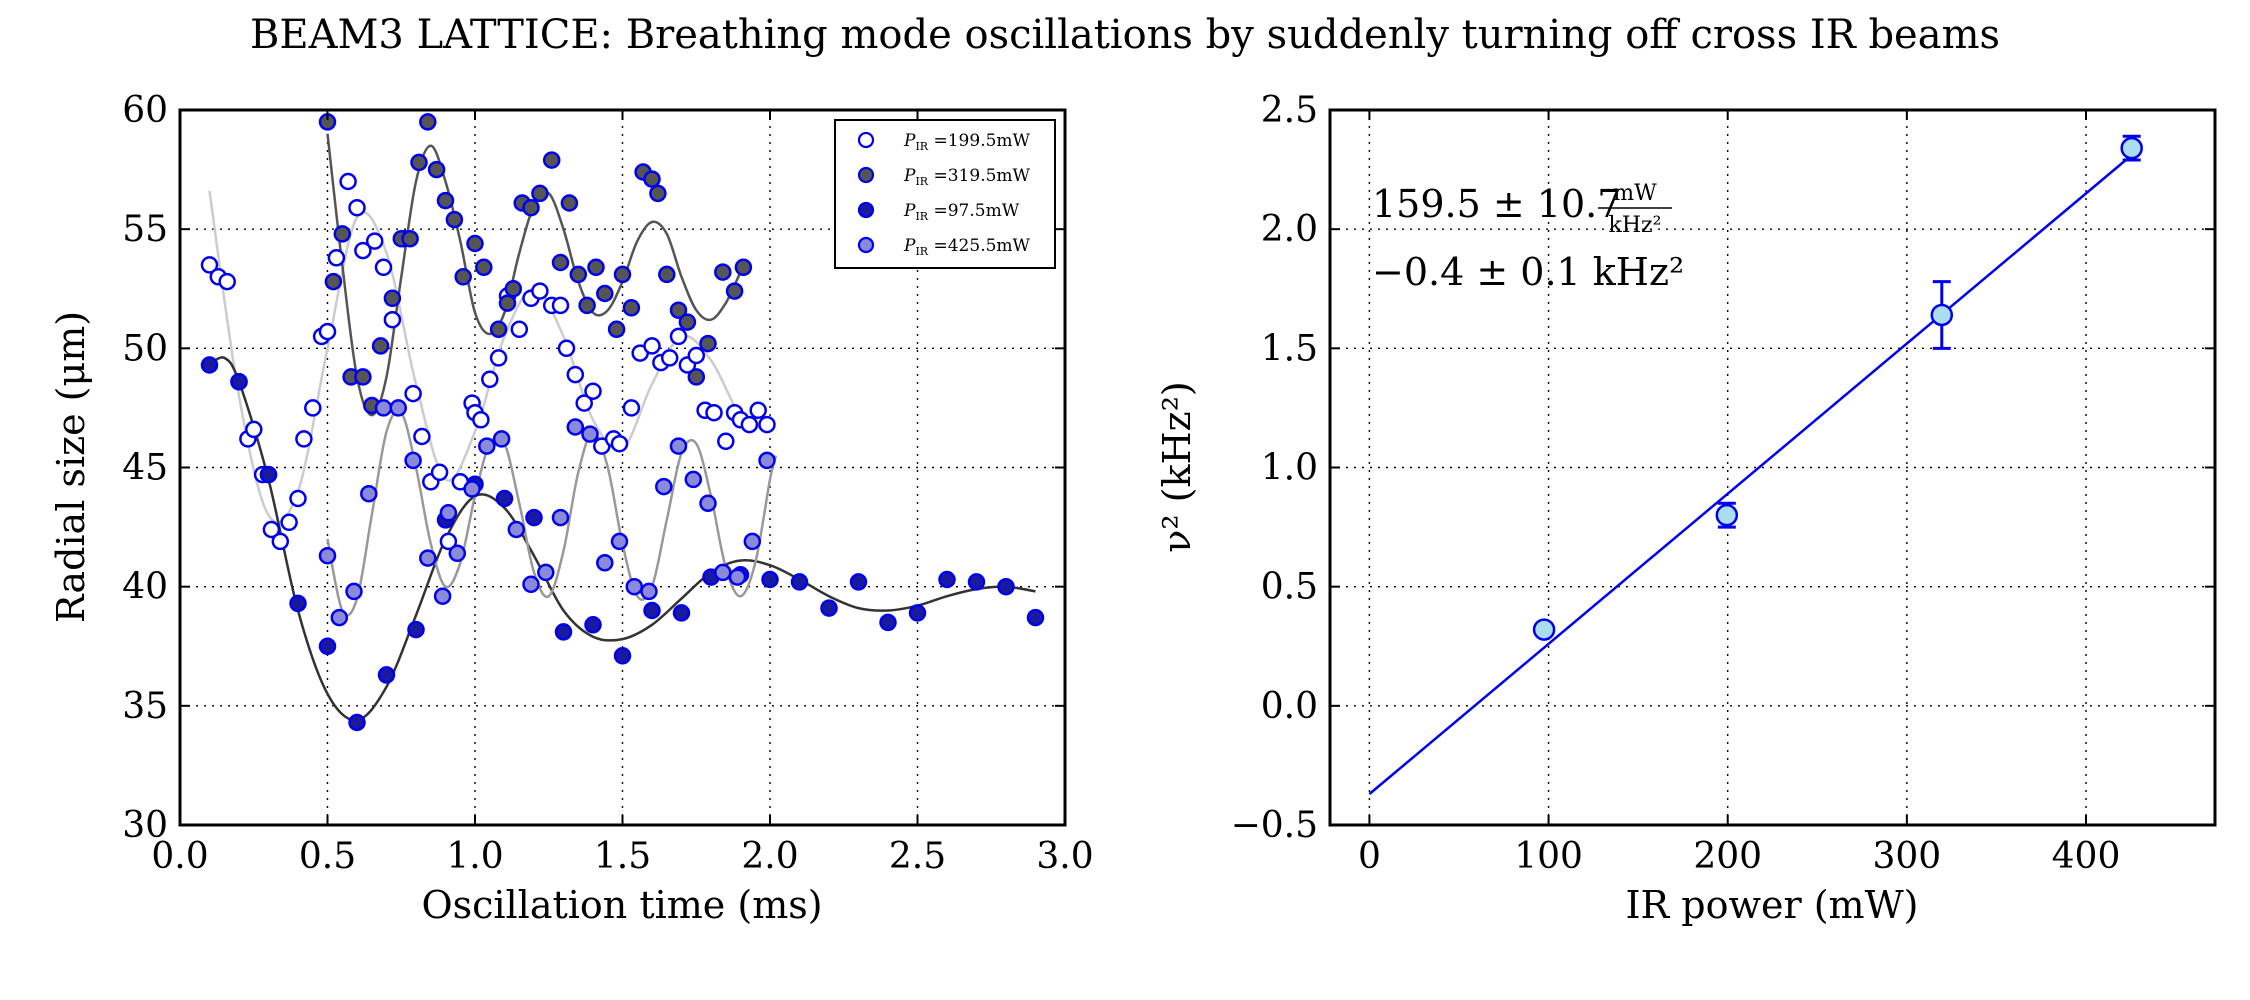 The width and height of the screenshot is (2250, 1000). Describe the element at coordinates (1289, 468) in the screenshot. I see `right-y-tick-label: 1.0` at that location.